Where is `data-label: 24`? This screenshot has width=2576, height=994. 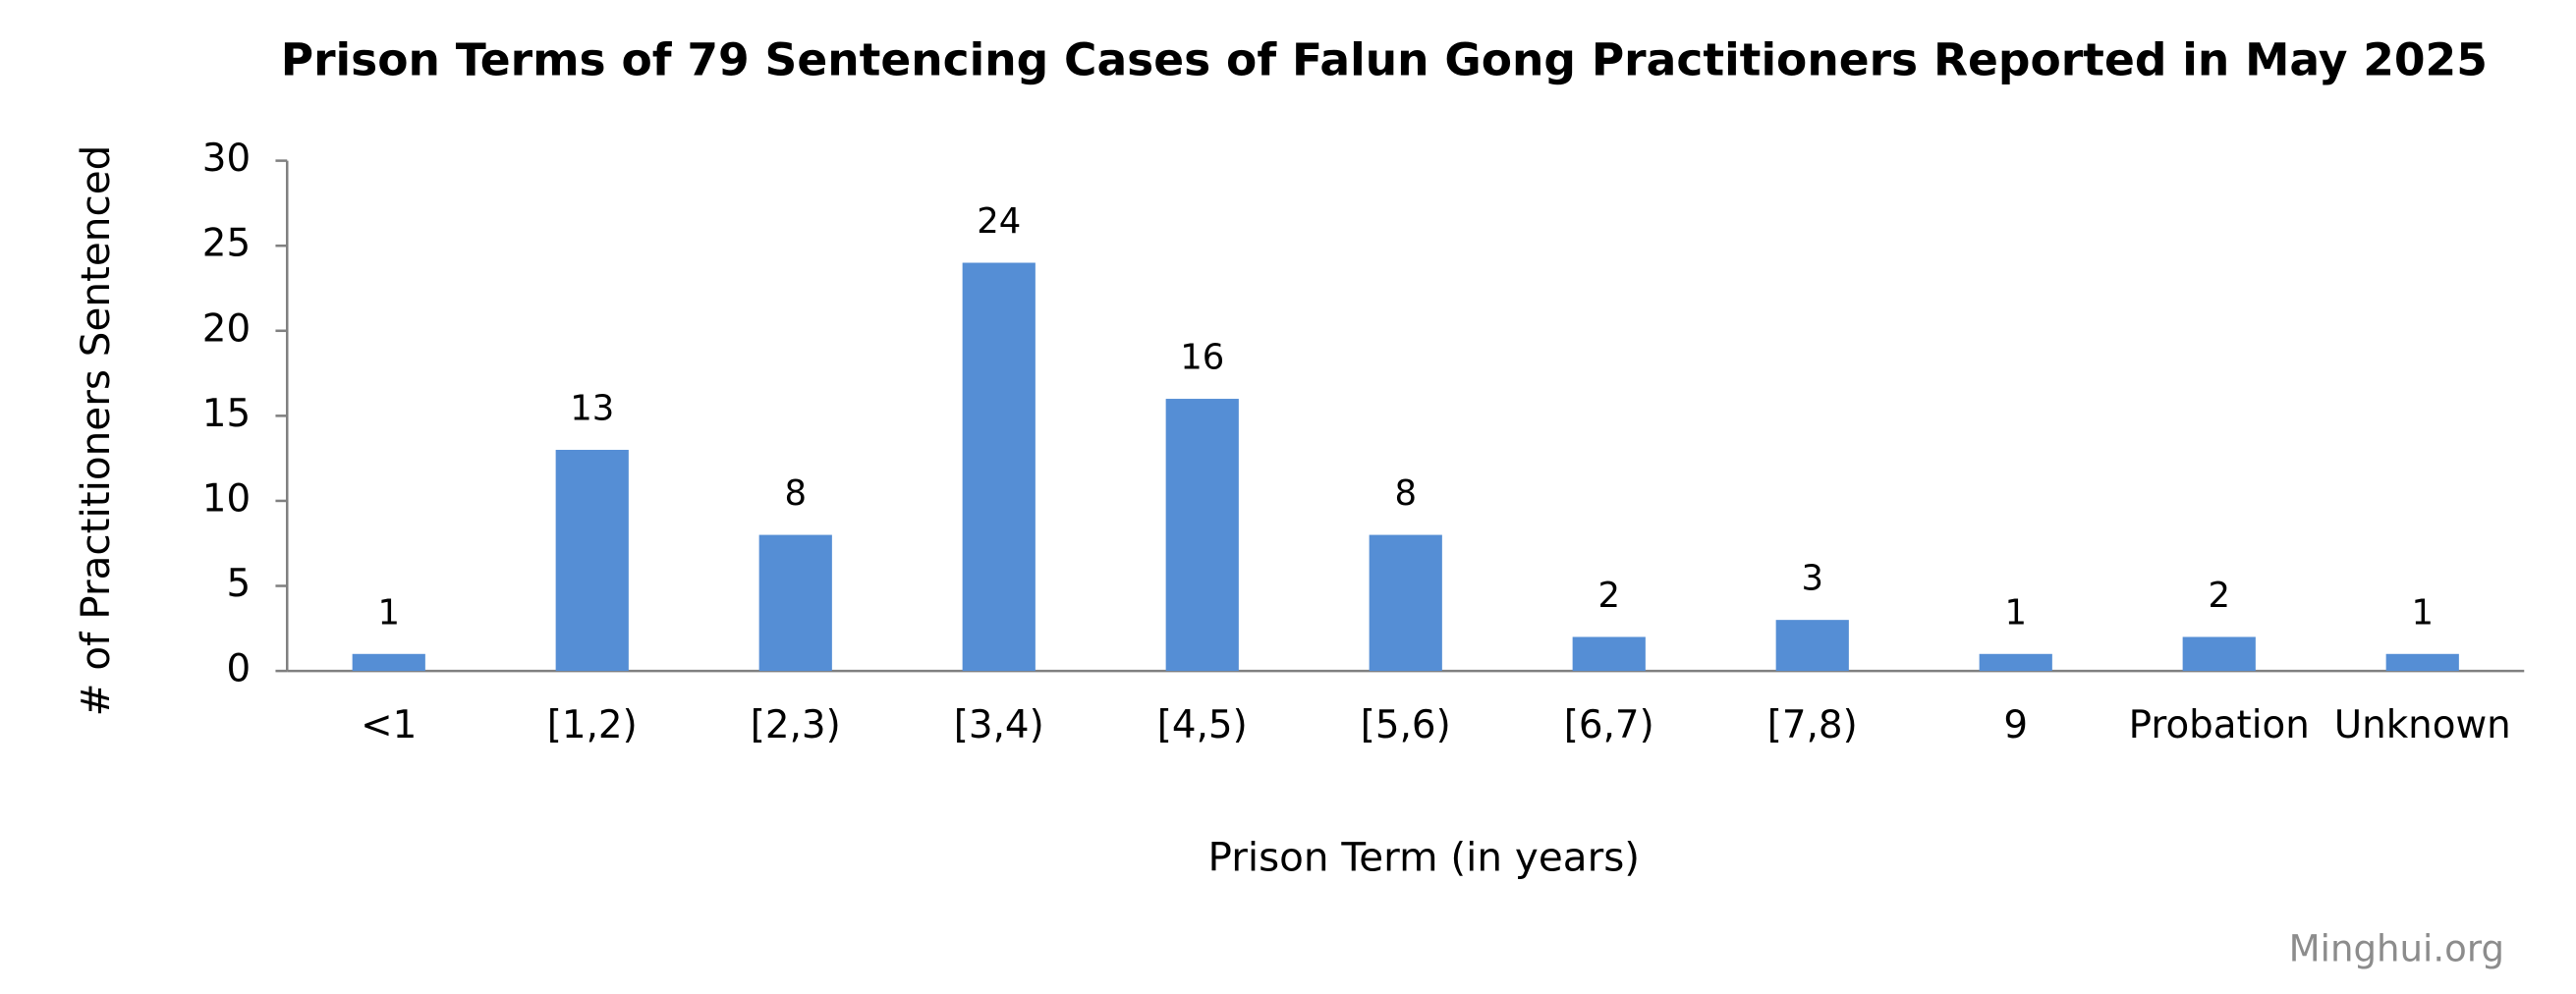
data-label: 24 is located at coordinates (999, 221).